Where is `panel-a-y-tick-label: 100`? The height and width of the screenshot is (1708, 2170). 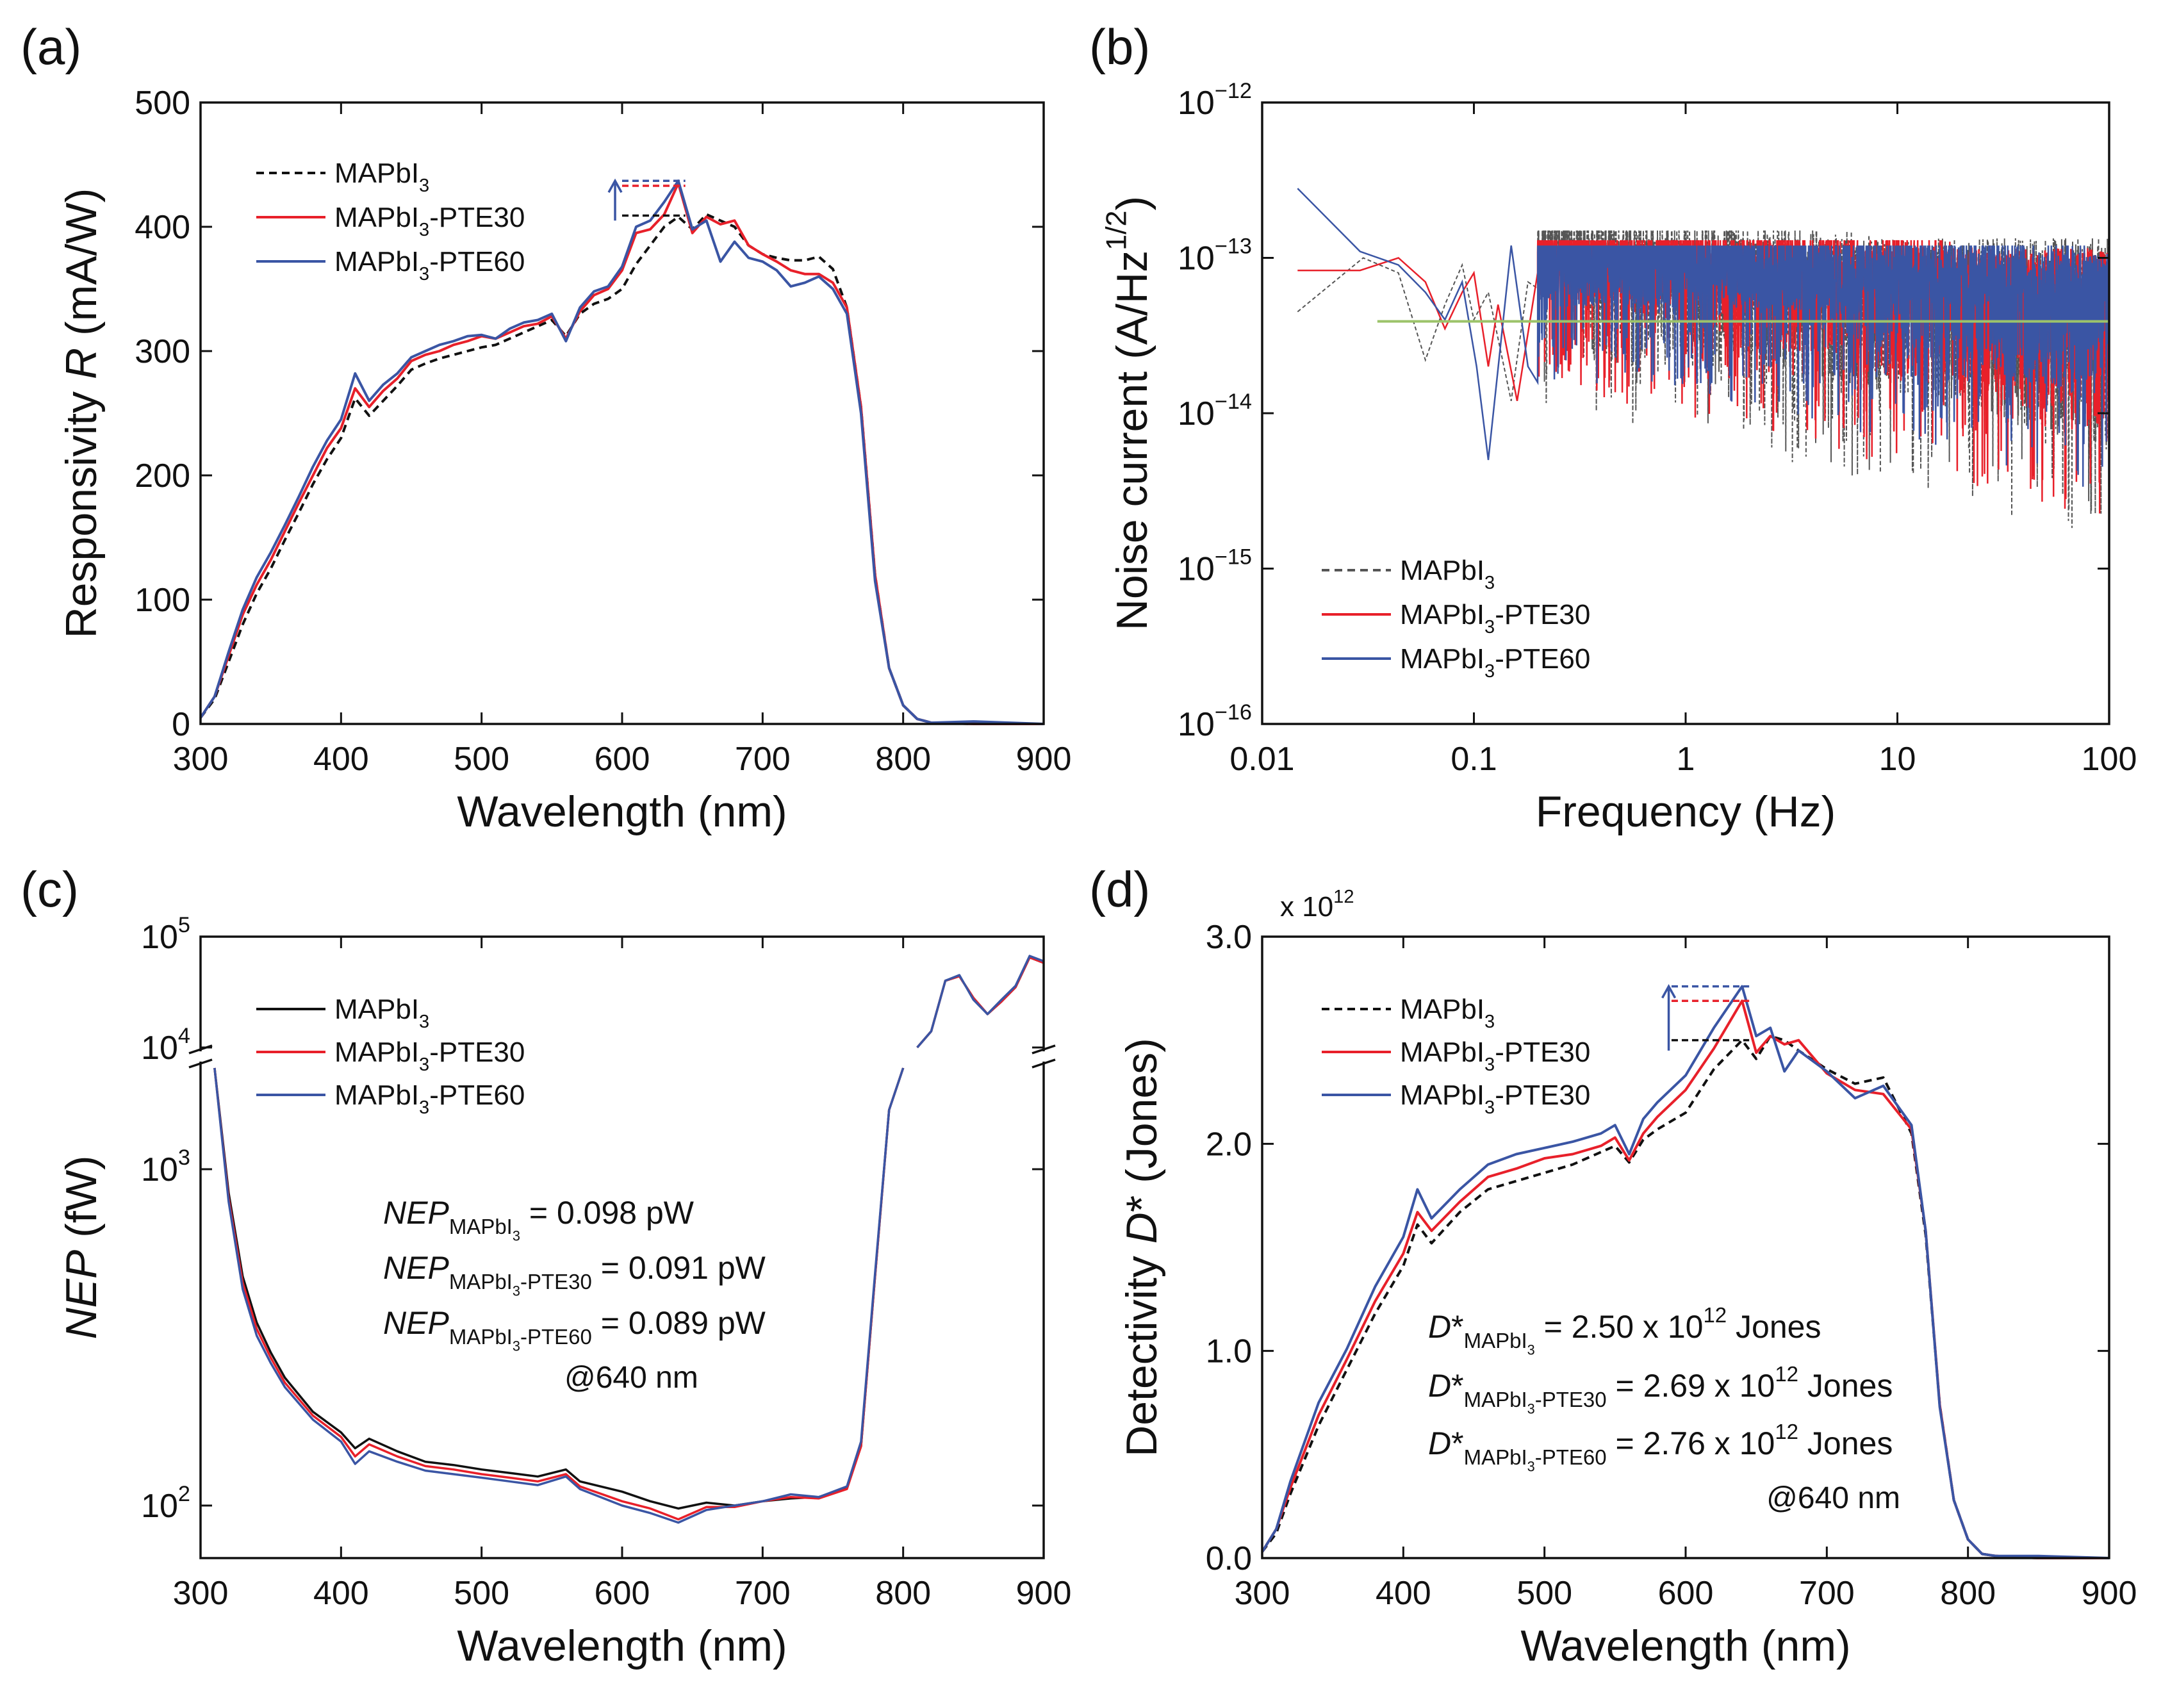 panel-a-y-tick-label: 100 is located at coordinates (162, 600).